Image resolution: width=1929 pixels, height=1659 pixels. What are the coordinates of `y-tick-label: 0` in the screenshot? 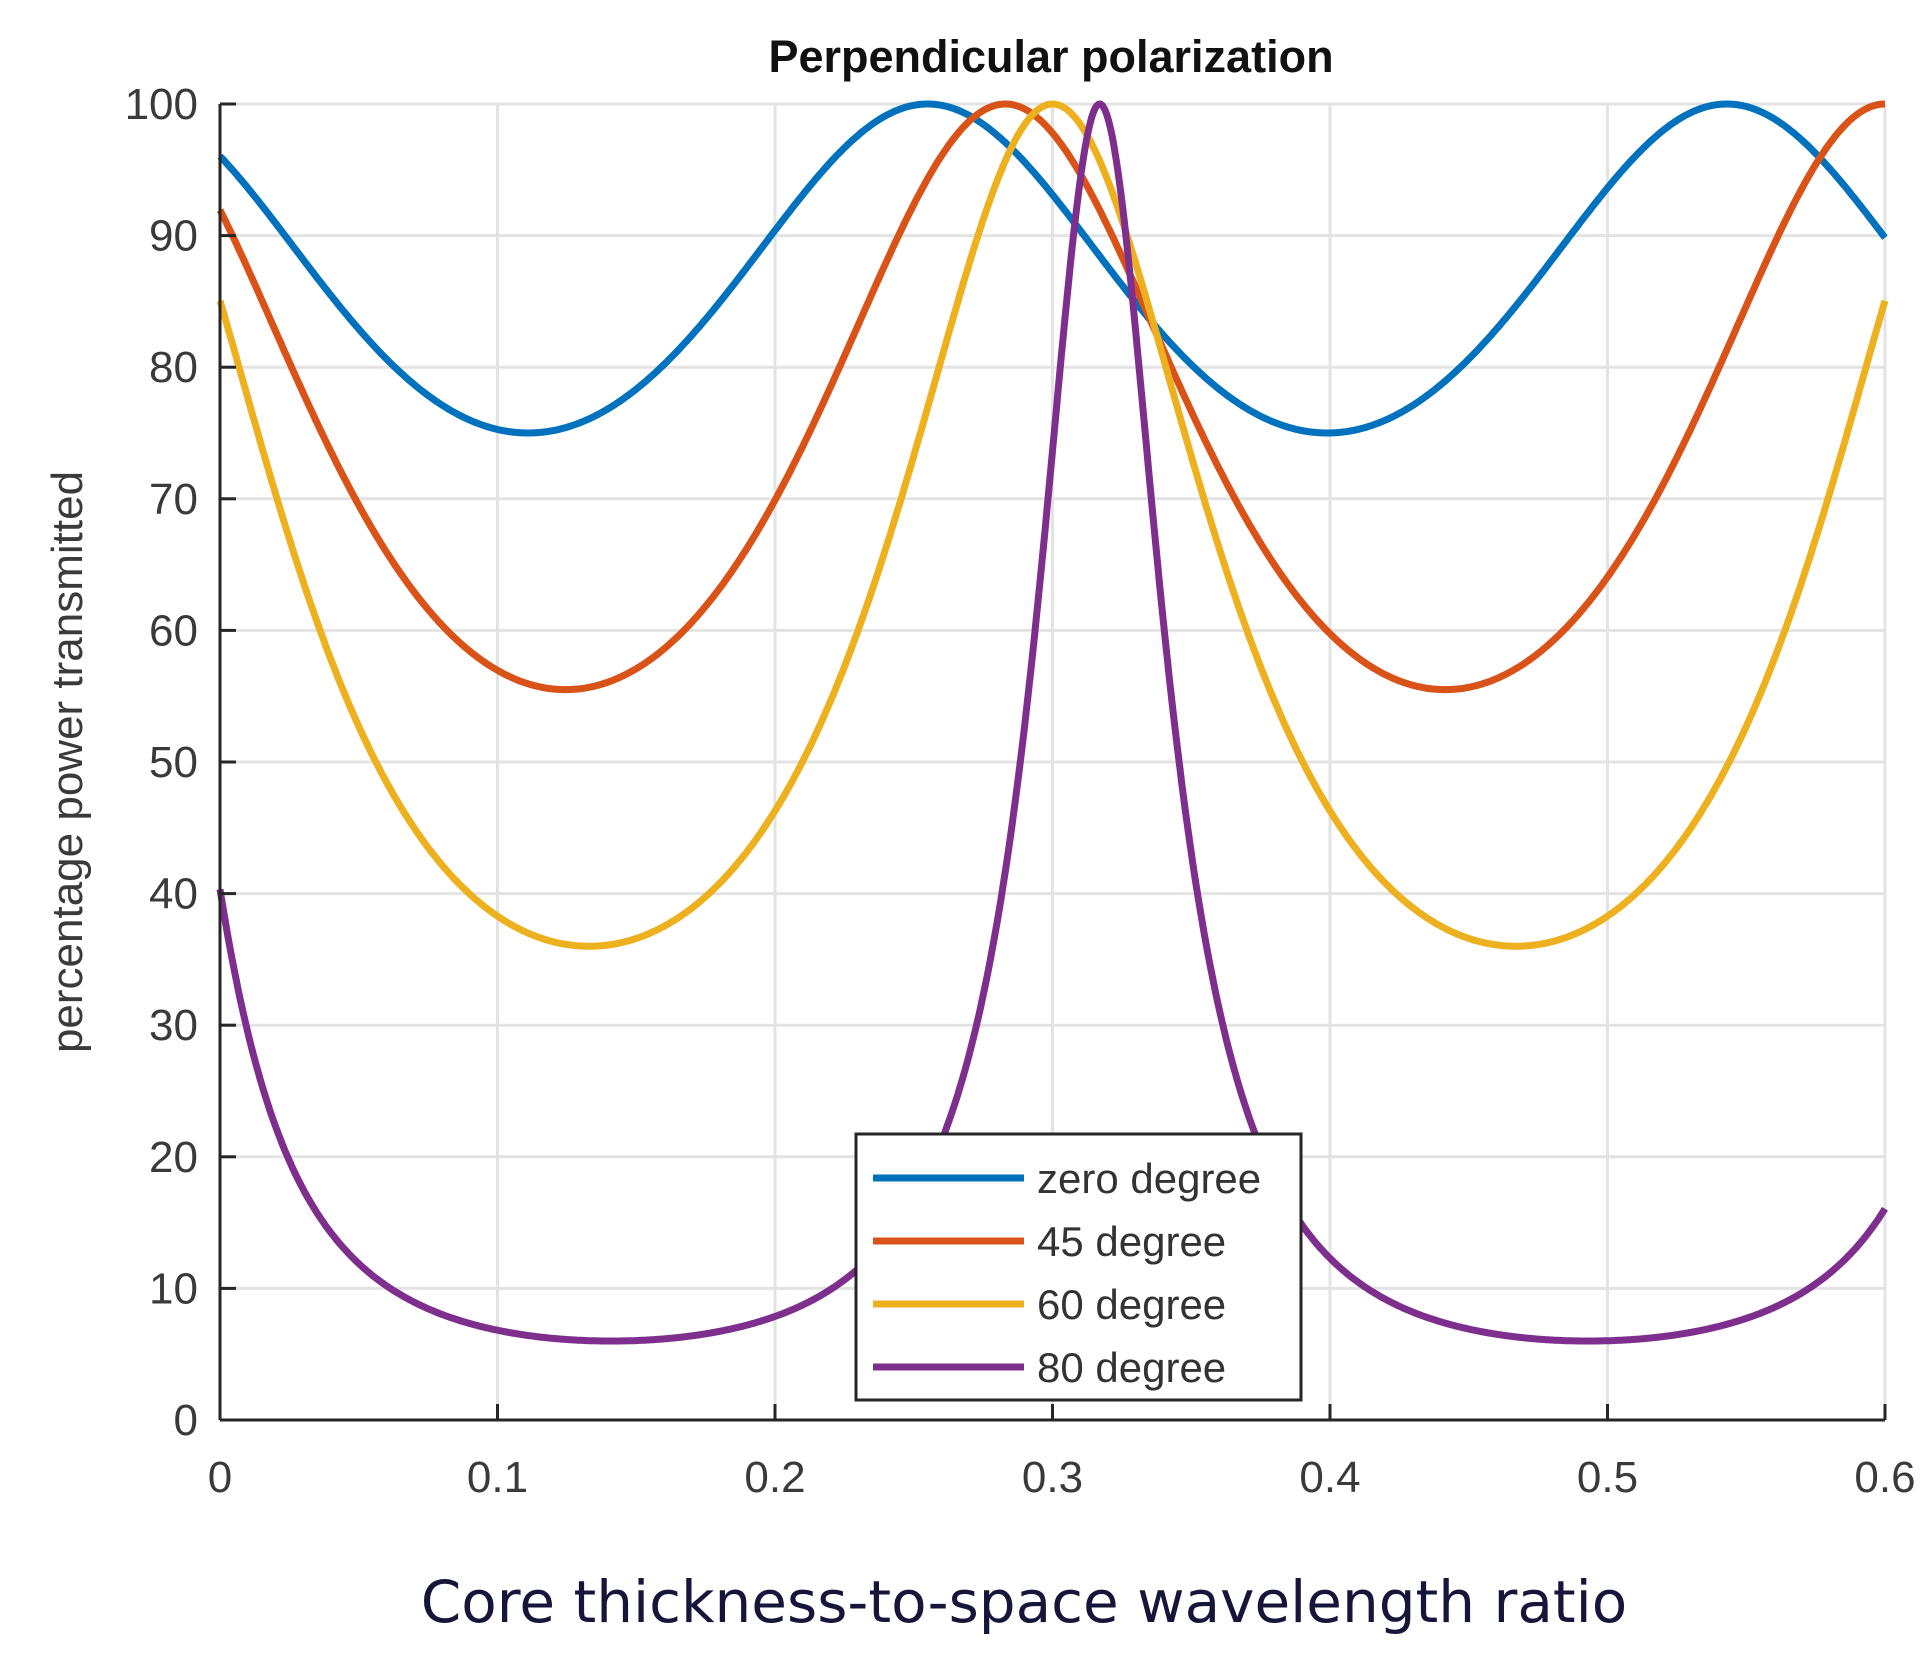 It's located at (186, 1420).